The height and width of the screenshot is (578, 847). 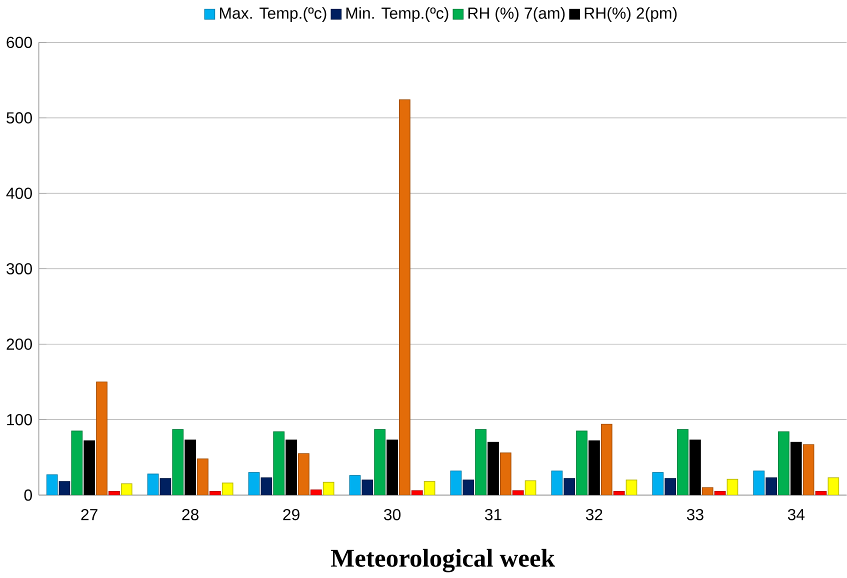 I want to click on y-tick-label: 200, so click(x=19, y=344).